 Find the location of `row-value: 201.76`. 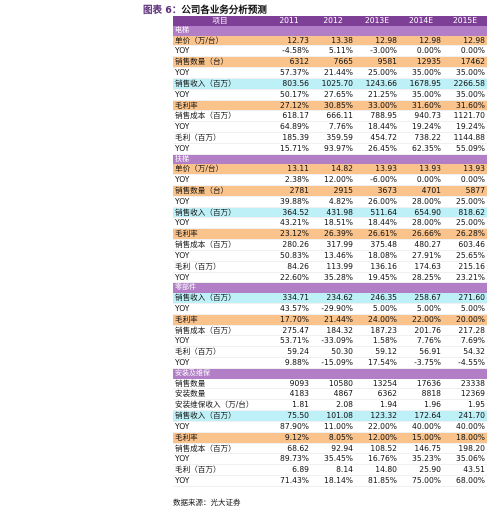

row-value: 201.76 is located at coordinates (421, 331).